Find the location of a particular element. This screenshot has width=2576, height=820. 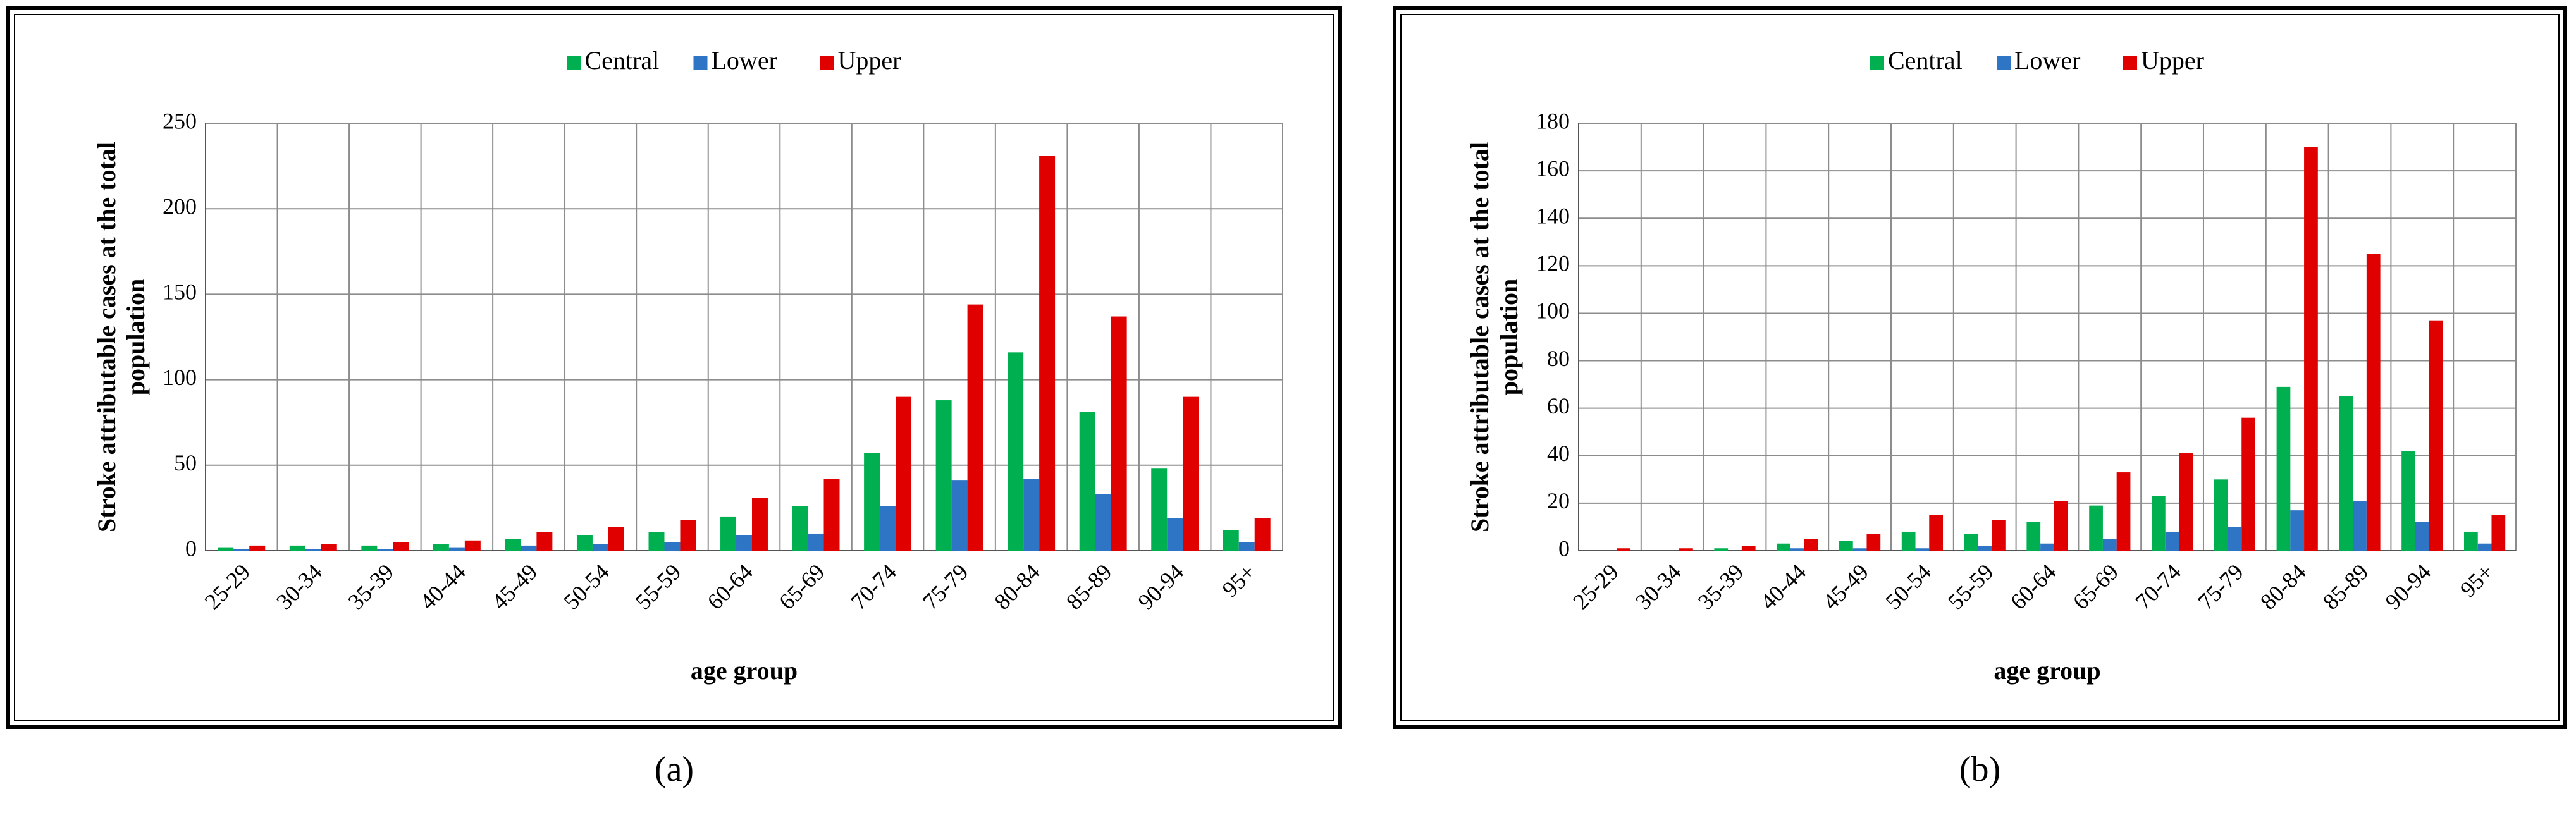

y-tick-label: 60 is located at coordinates (1558, 406).